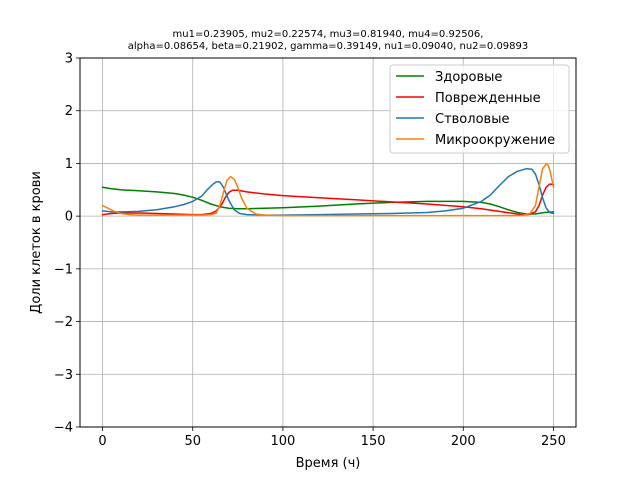 The height and width of the screenshot is (480, 640). I want to click on y-tick-label: 2, so click(69, 111).